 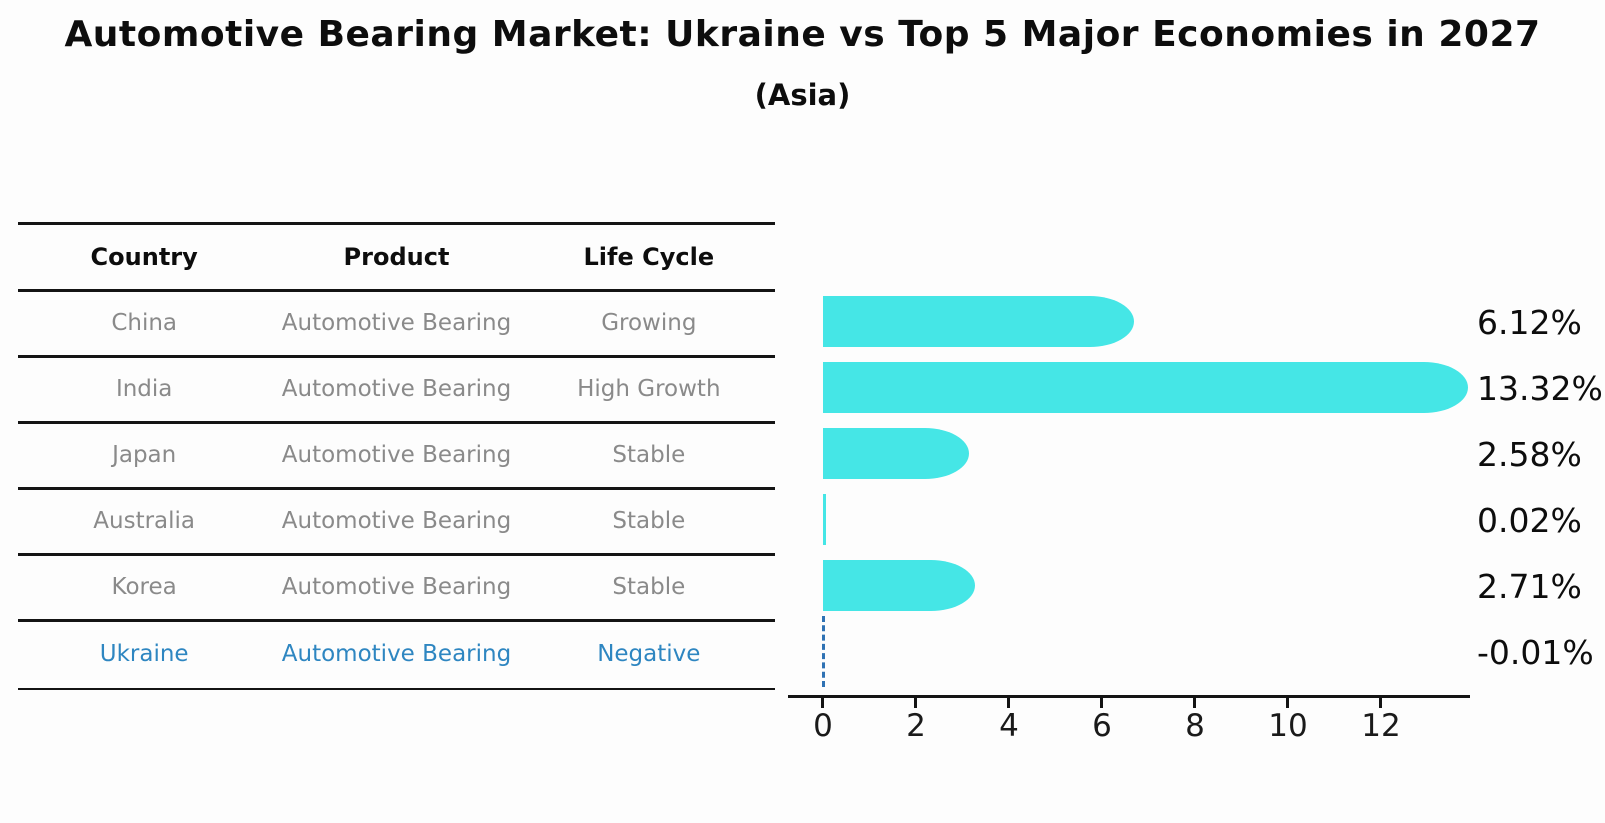 I want to click on table-row-korea: Korea Automotive Bearing Stable, so click(x=396, y=587).